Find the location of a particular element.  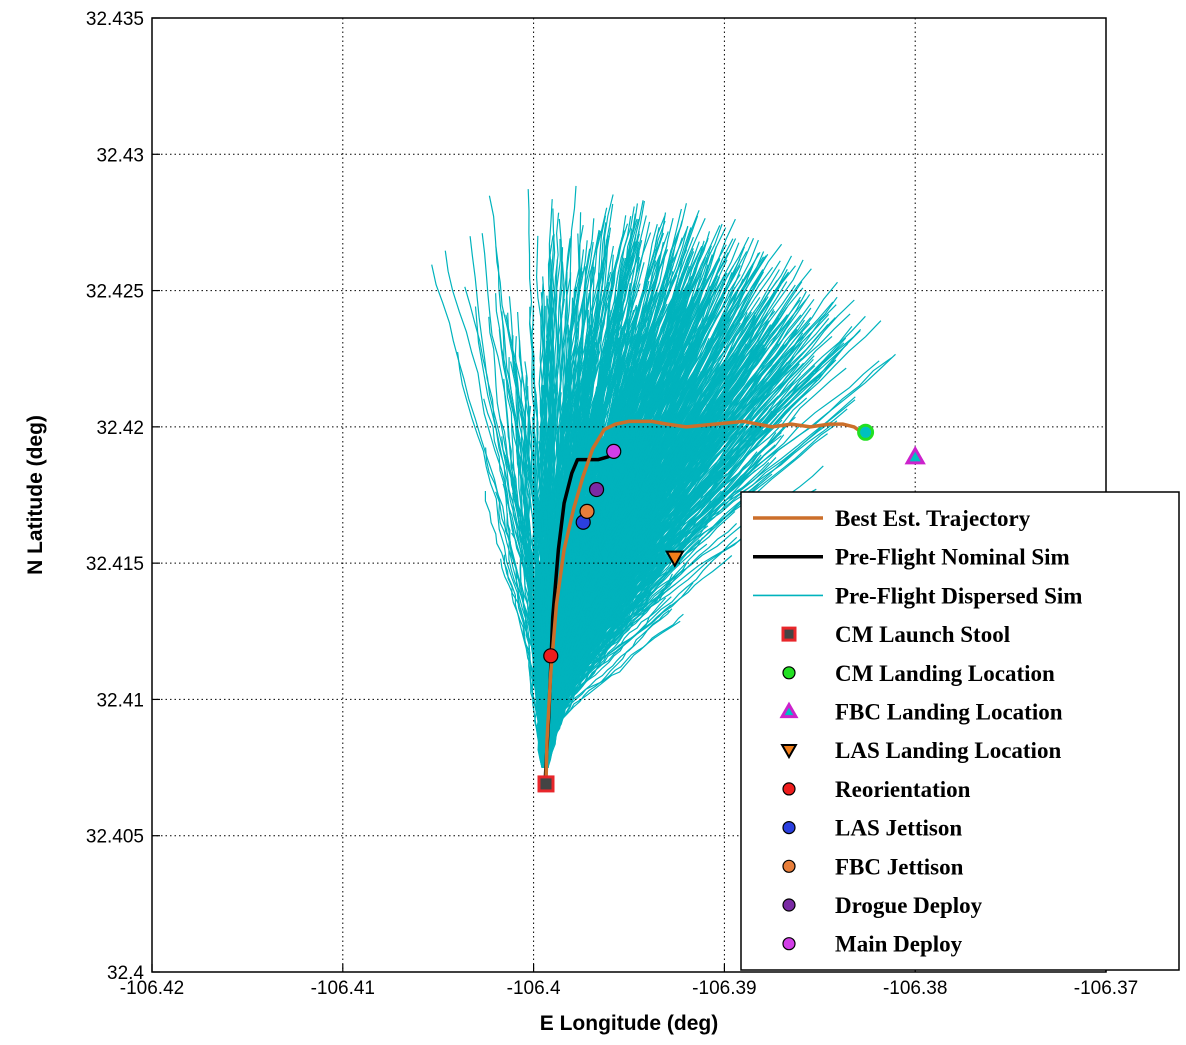

legend-label: Pre-Flight Dispersed Sim is located at coordinates (958, 595).